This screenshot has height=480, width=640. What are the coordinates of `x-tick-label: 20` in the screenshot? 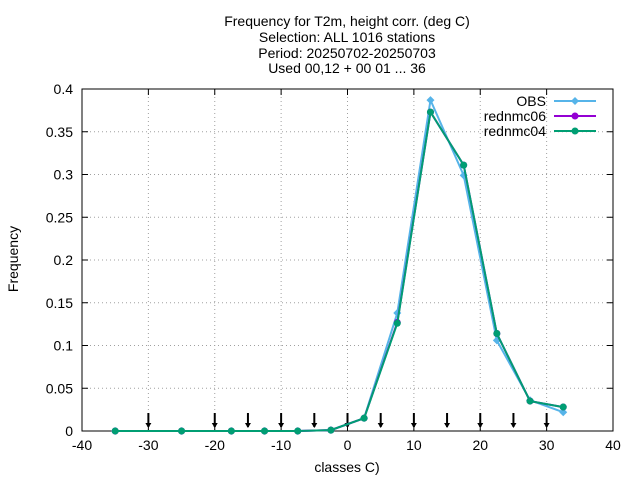 It's located at (480, 445).